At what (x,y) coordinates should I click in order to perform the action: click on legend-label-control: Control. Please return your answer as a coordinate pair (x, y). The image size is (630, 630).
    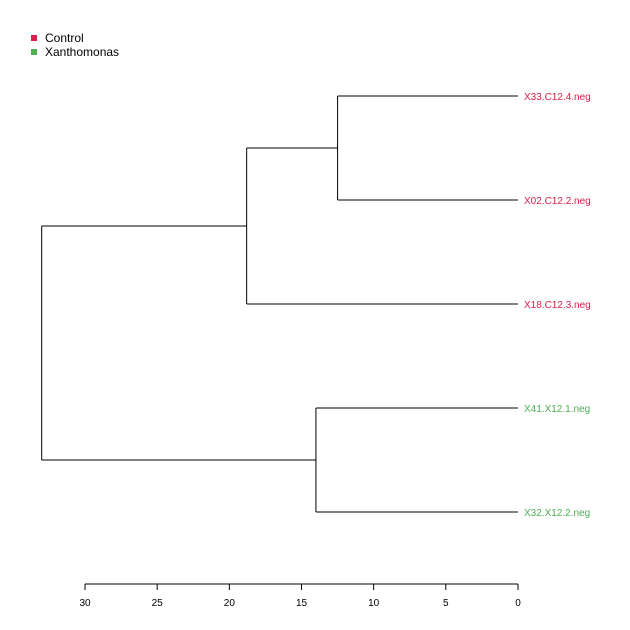
    Looking at the image, I should click on (64, 38).